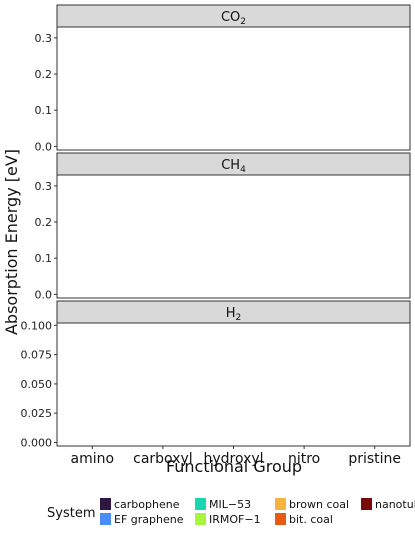 Image resolution: width=415 pixels, height=534 pixels. What do you see at coordinates (11, 242) in the screenshot?
I see `y-axis-title: Absorption Energy [eV]` at bounding box center [11, 242].